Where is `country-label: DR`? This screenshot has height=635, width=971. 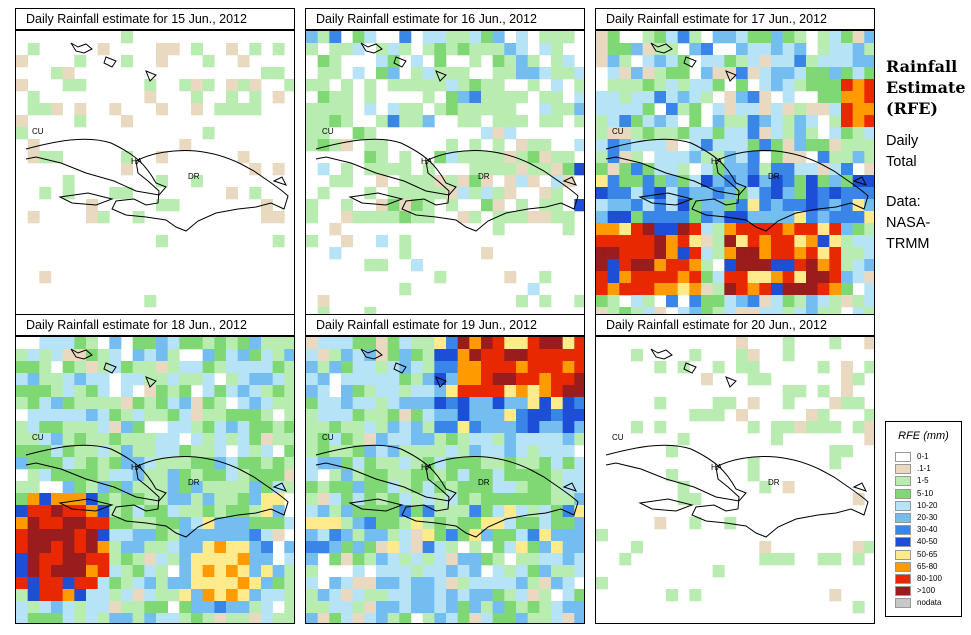 country-label: DR is located at coordinates (484, 176).